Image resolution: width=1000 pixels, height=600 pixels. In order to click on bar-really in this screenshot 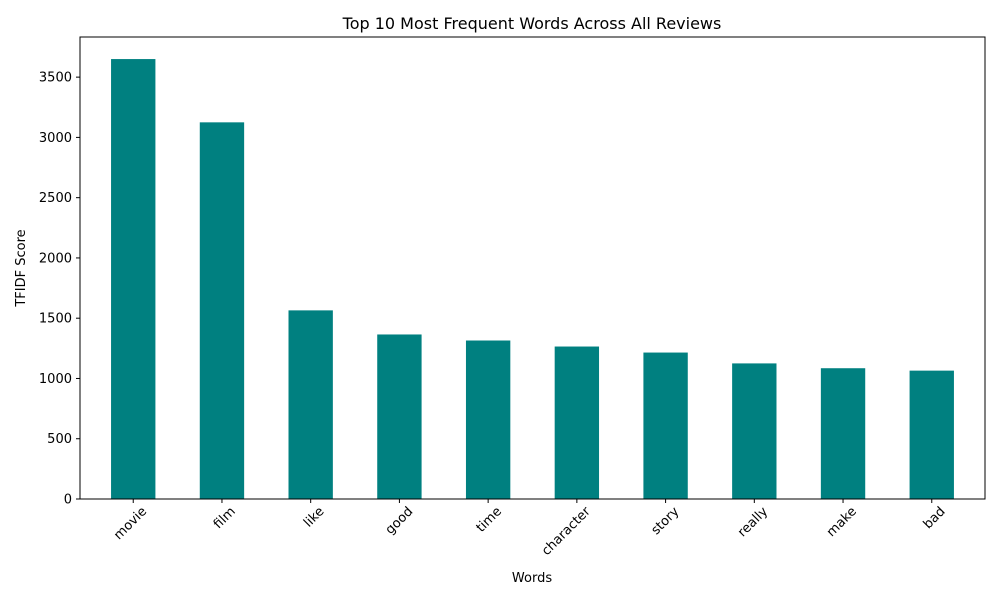, I will do `click(754, 431)`.